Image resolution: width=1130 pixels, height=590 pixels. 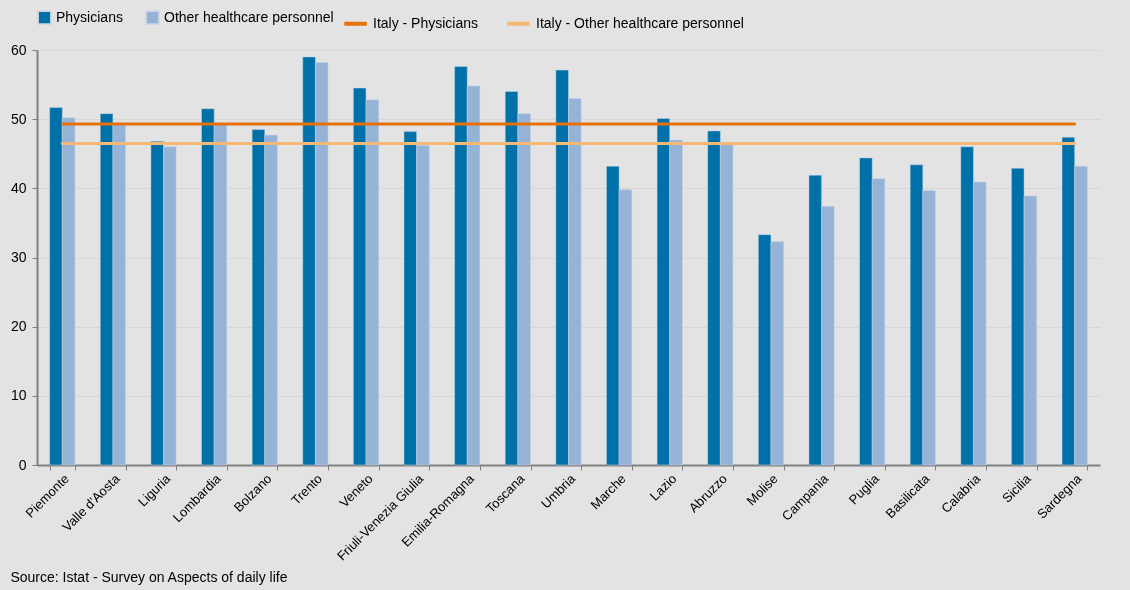 What do you see at coordinates (18, 118) in the screenshot?
I see `y-tick-label: 50` at bounding box center [18, 118].